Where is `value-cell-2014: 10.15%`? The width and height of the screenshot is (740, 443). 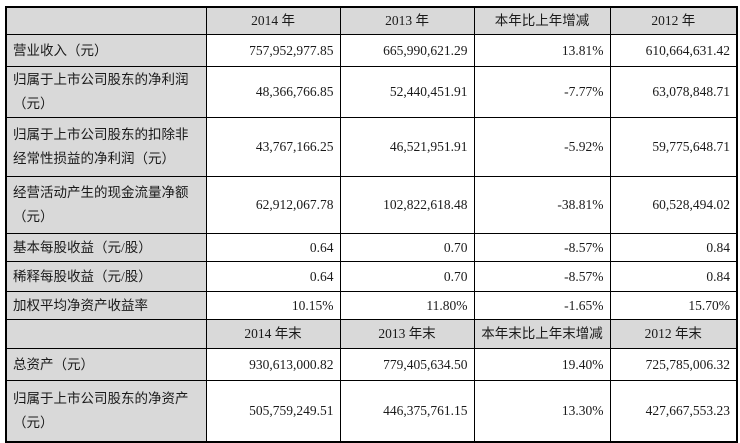 value-cell-2014: 10.15% is located at coordinates (273, 305).